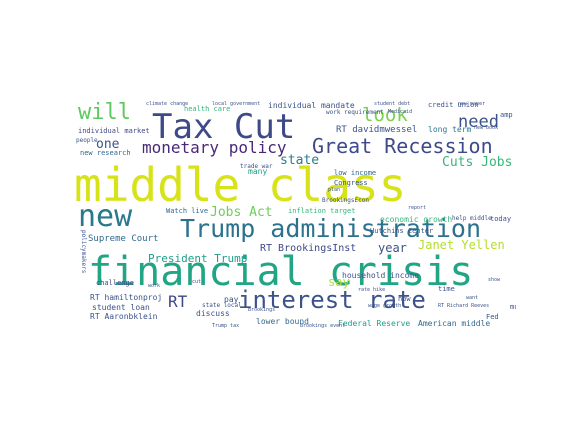 Image resolution: width=576 pixels, height=432 pixels. I want to click on word-credit-union: credit union, so click(453, 105).